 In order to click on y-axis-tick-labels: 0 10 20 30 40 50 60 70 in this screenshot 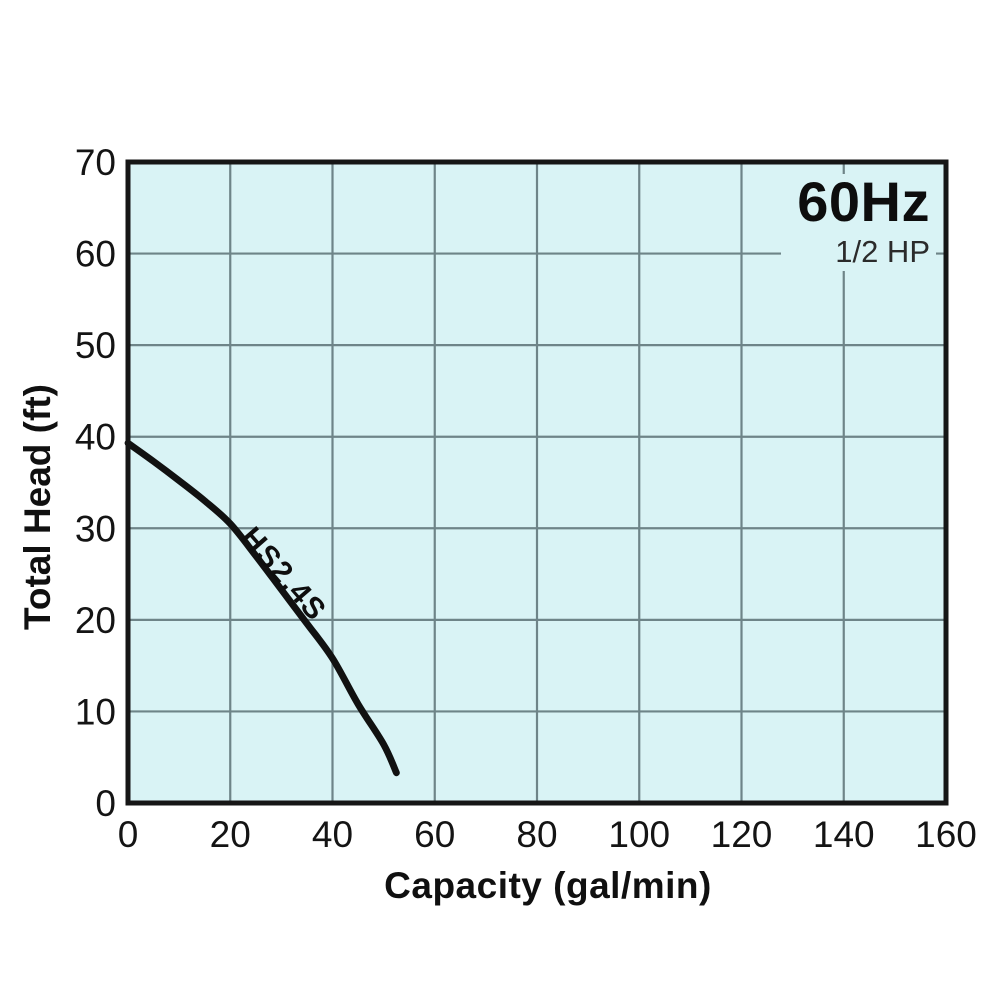, I will do `click(95, 483)`.